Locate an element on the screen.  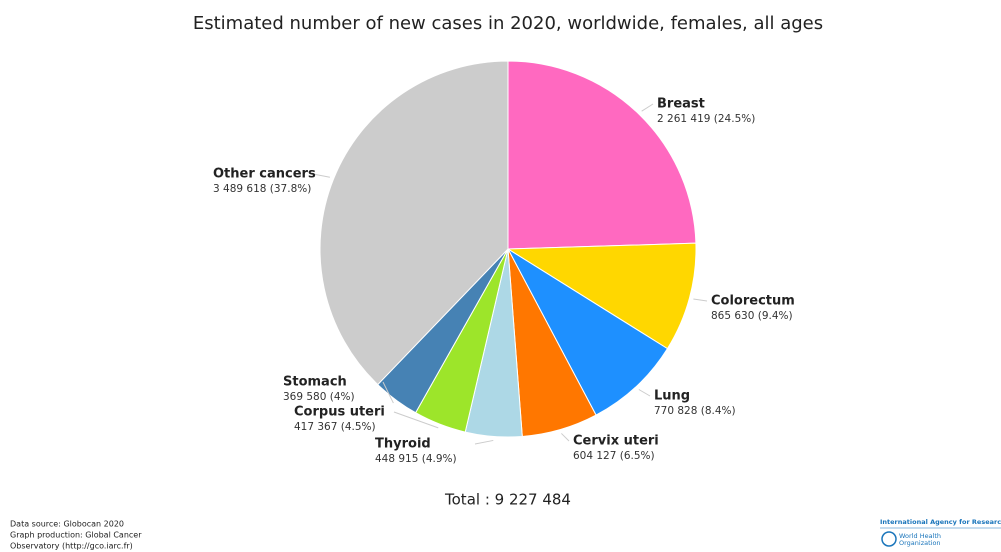
slice-label: Thyroid is located at coordinates (403, 444).